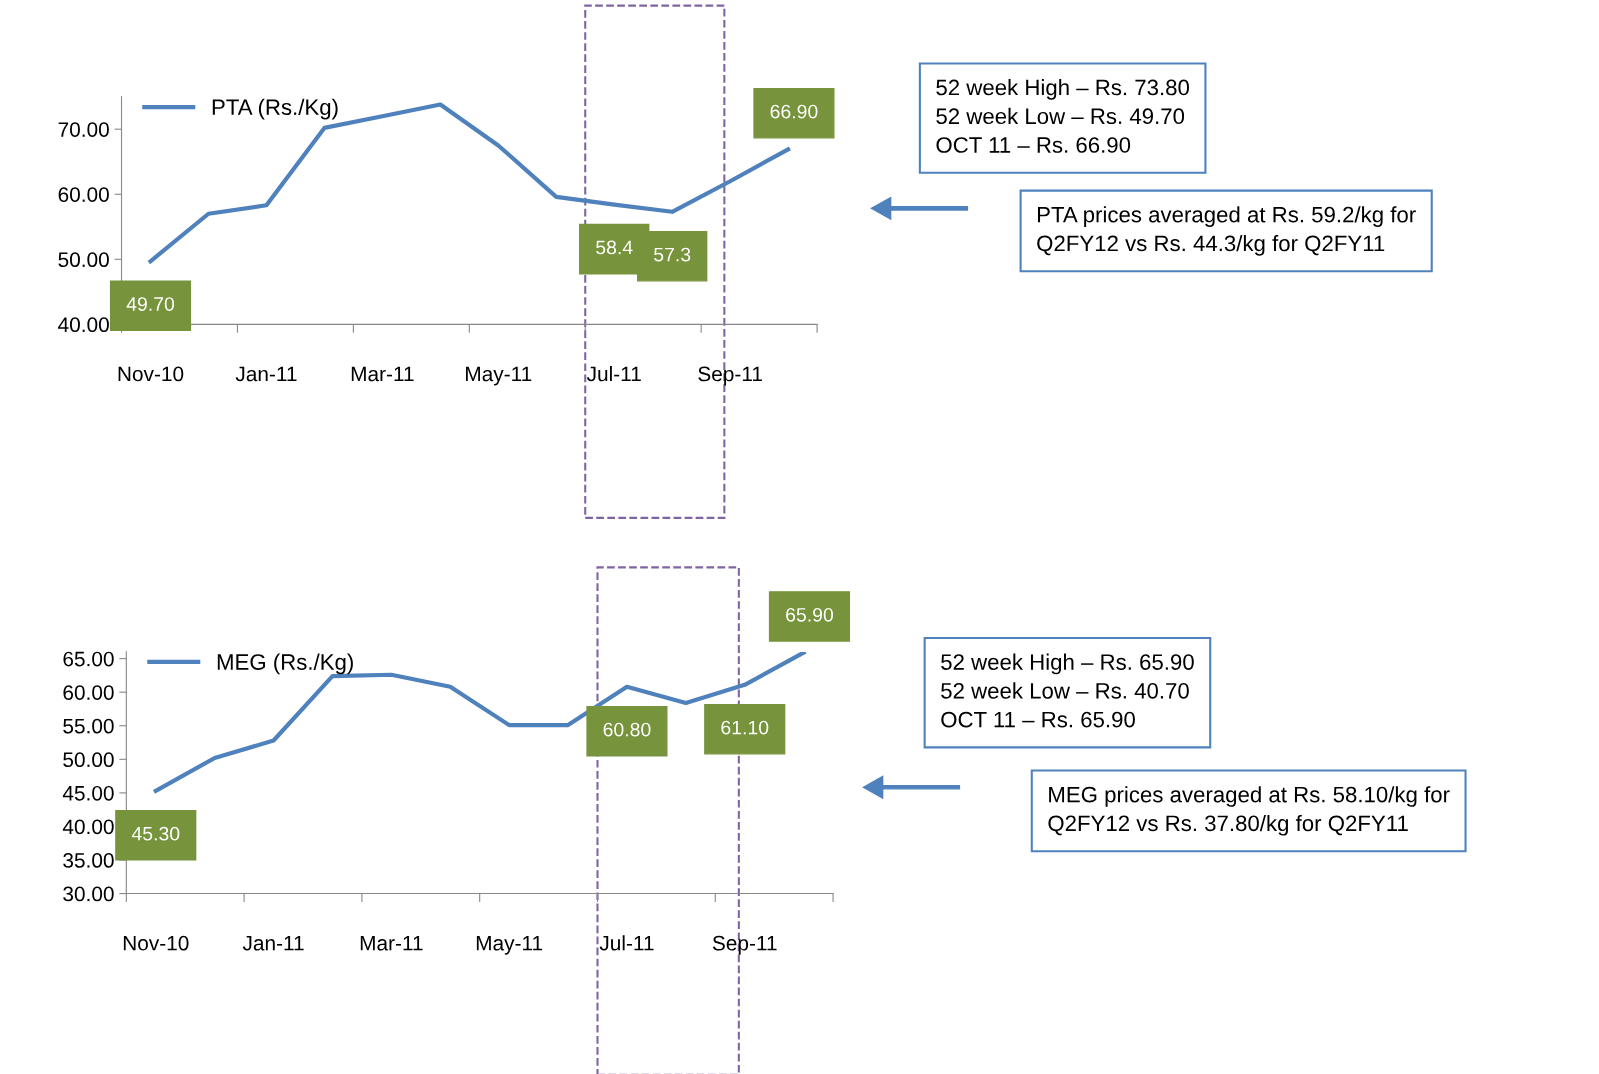 The width and height of the screenshot is (1599, 1074). What do you see at coordinates (1226, 231) in the screenshot?
I see `text: PTA prices averaged at Rs. 59.2/kg for Q2FY12 vs Rs. 44.3/kg for Q2FY11` at bounding box center [1226, 231].